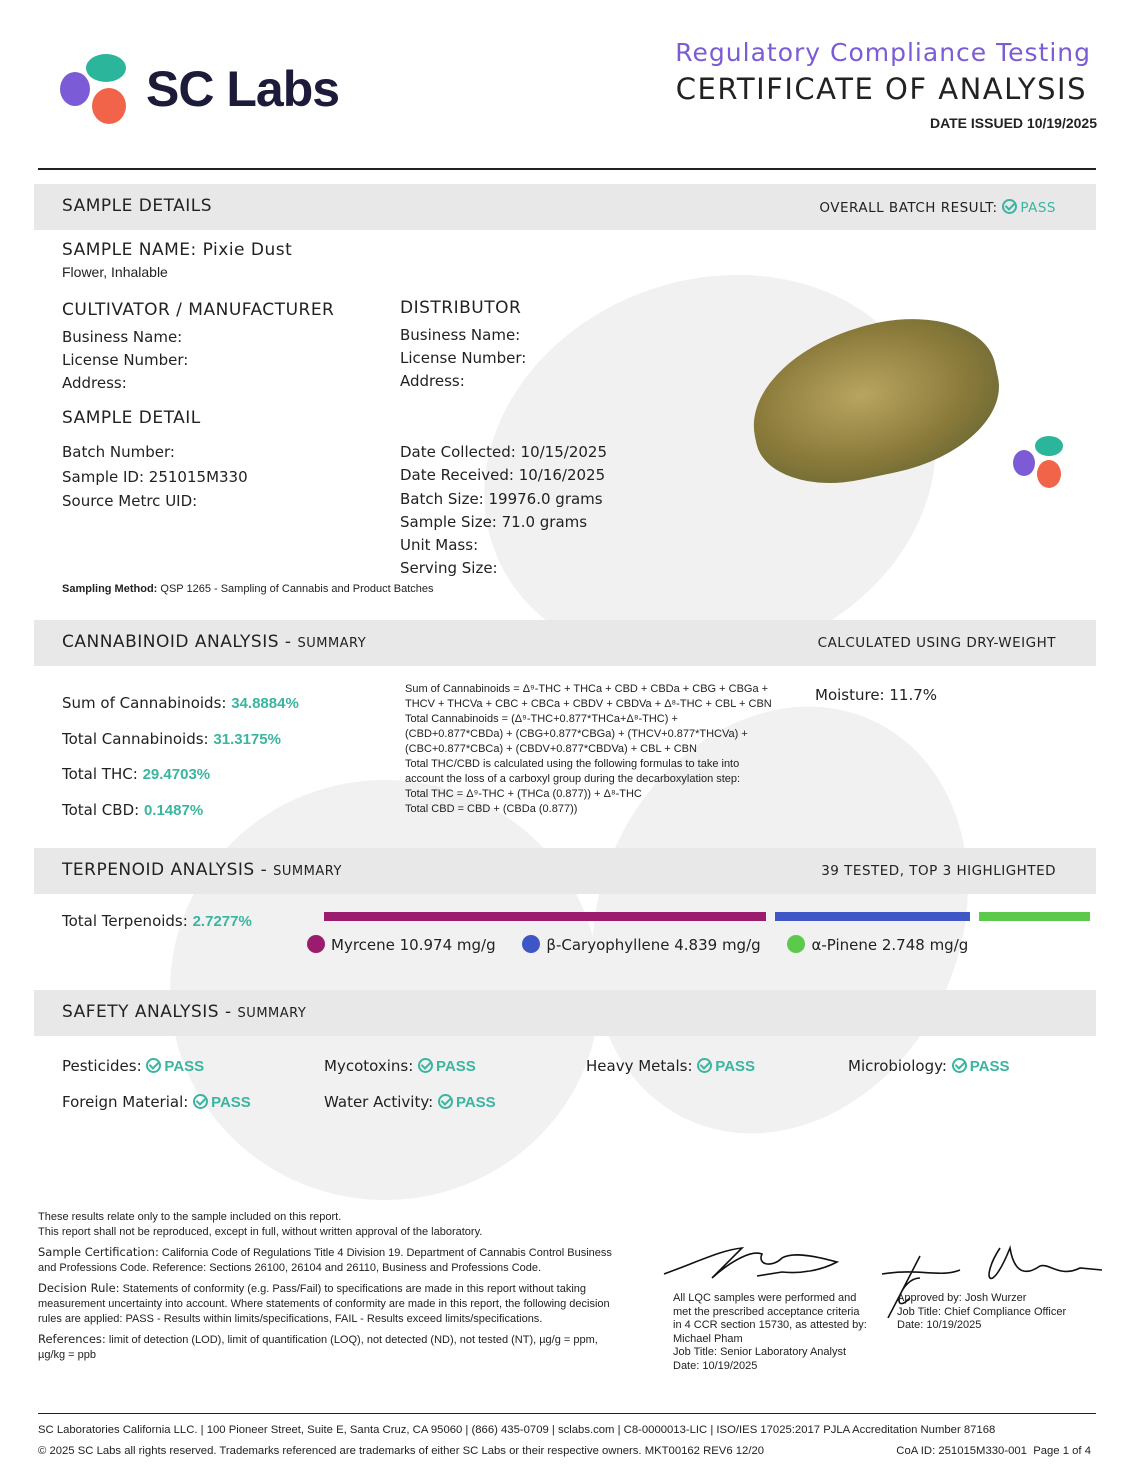 Image resolution: width=1139 pixels, height=1482 pixels. I want to click on line: in 4 CCR section 15730, as attested by:, so click(770, 1325).